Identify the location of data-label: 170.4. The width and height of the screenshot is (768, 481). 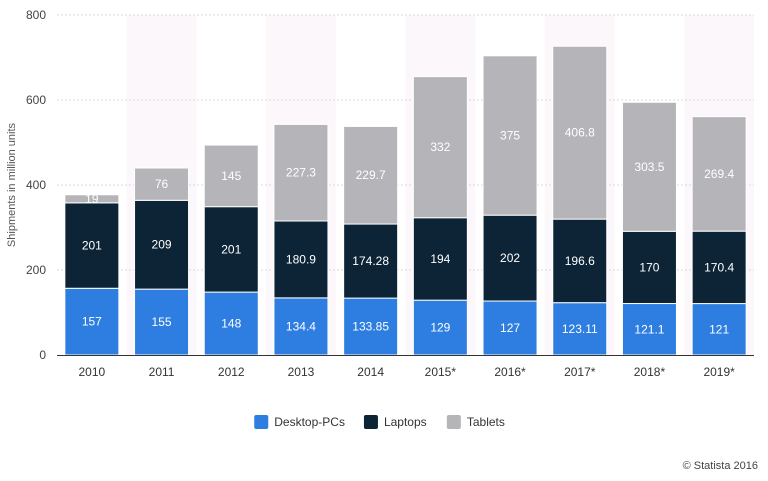
(719, 267).